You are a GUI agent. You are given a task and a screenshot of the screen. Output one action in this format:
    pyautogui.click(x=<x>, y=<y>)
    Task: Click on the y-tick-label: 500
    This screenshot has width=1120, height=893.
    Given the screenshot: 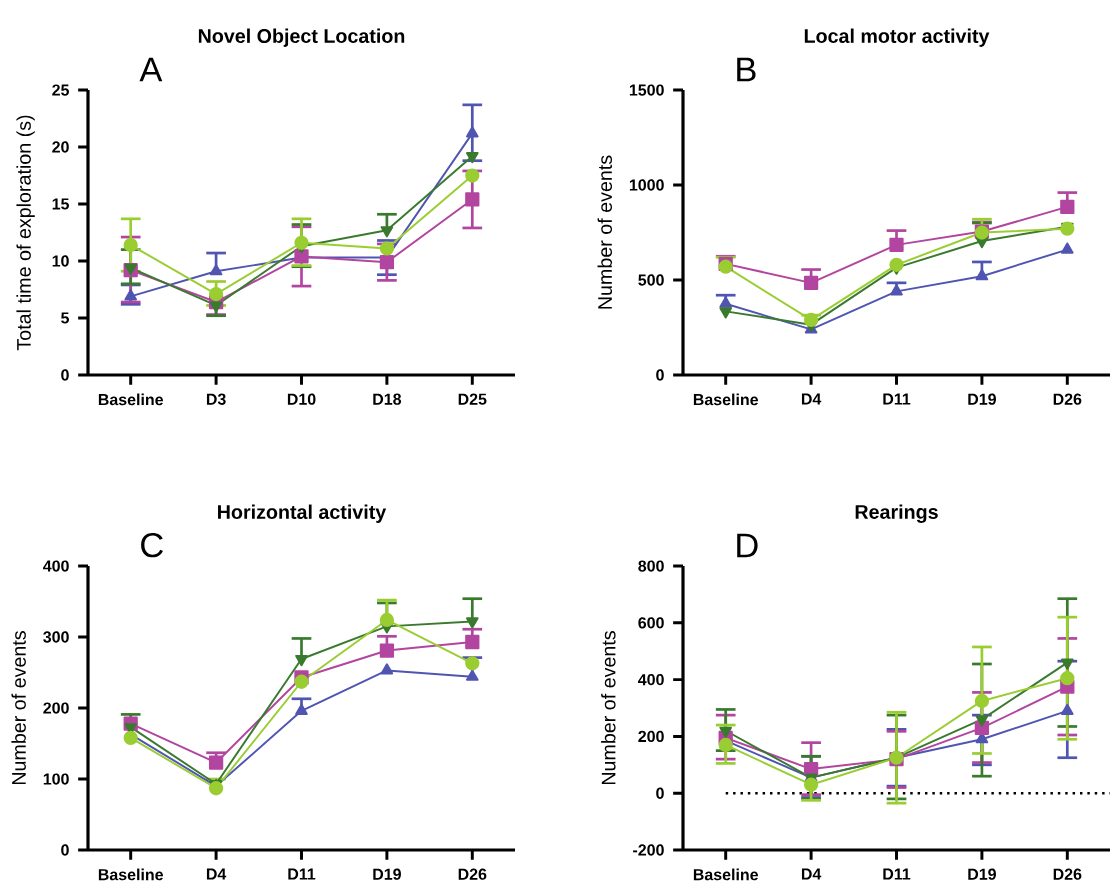 What is the action you would take?
    pyautogui.click(x=651, y=280)
    